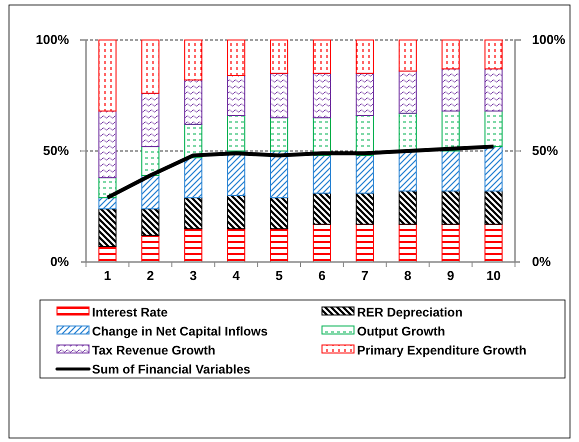 The height and width of the screenshot is (442, 579). What do you see at coordinates (542, 262) in the screenshot?
I see `y2-tick-label: 0%` at bounding box center [542, 262].